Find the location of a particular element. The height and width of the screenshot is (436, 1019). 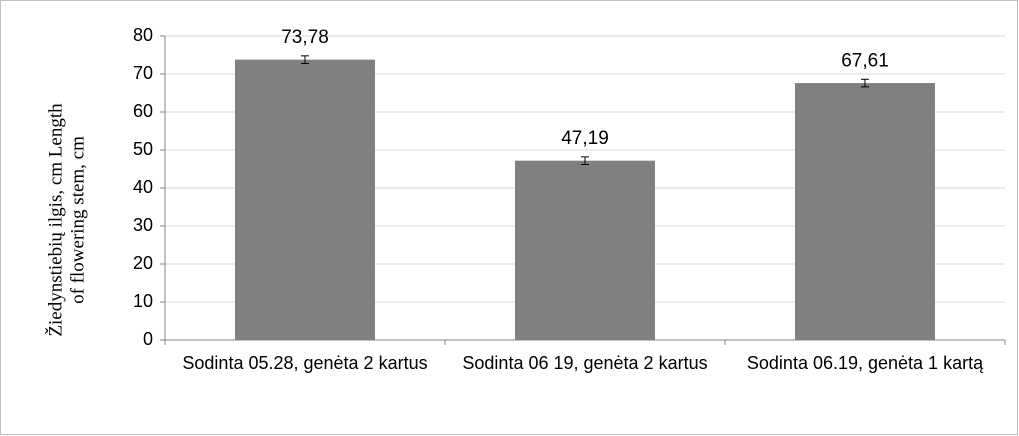

y-tick-label: 80 is located at coordinates (143, 35).